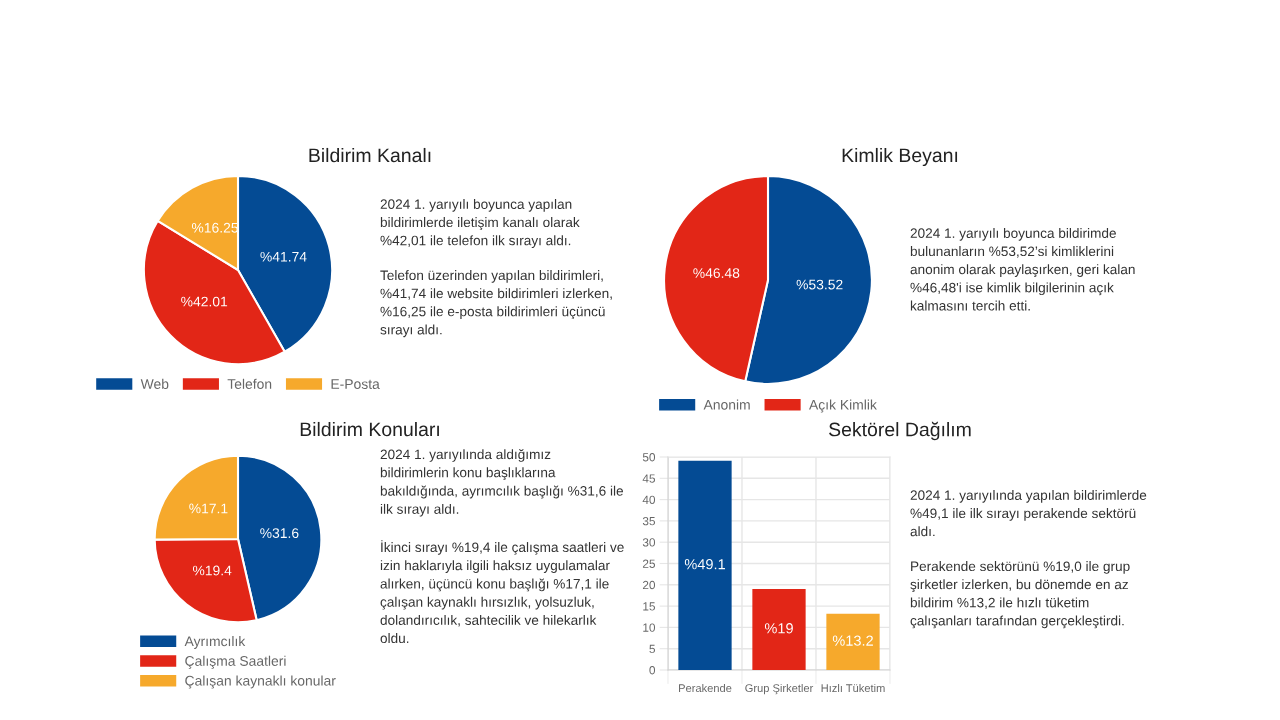  What do you see at coordinates (900, 431) in the screenshot?
I see `chart-title: Sektörel Dağılım` at bounding box center [900, 431].